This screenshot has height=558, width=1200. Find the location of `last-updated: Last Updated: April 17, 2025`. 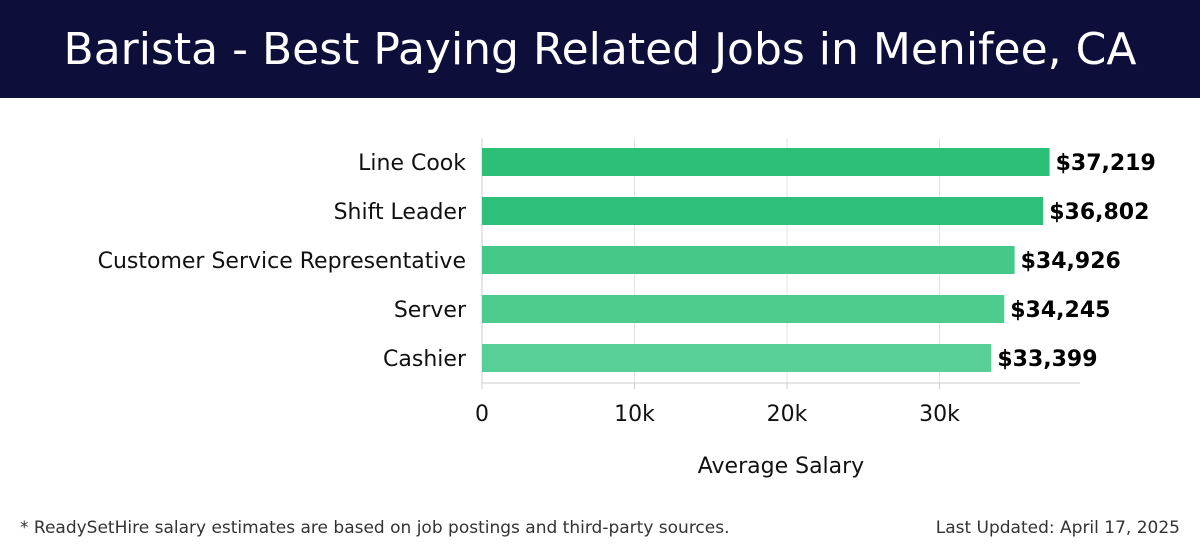

last-updated: Last Updated: April 17, 2025 is located at coordinates (1057, 528).